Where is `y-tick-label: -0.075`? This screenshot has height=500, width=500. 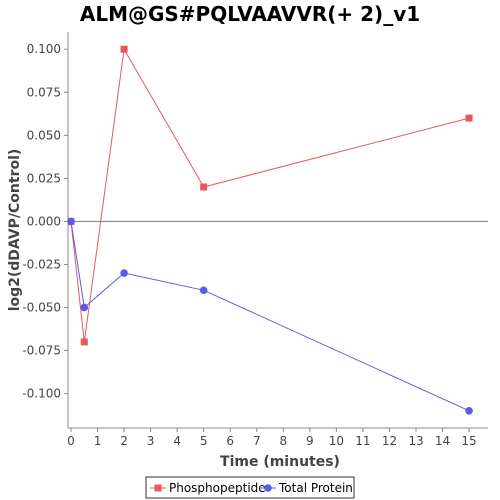 y-tick-label: -0.075 is located at coordinates (41, 351).